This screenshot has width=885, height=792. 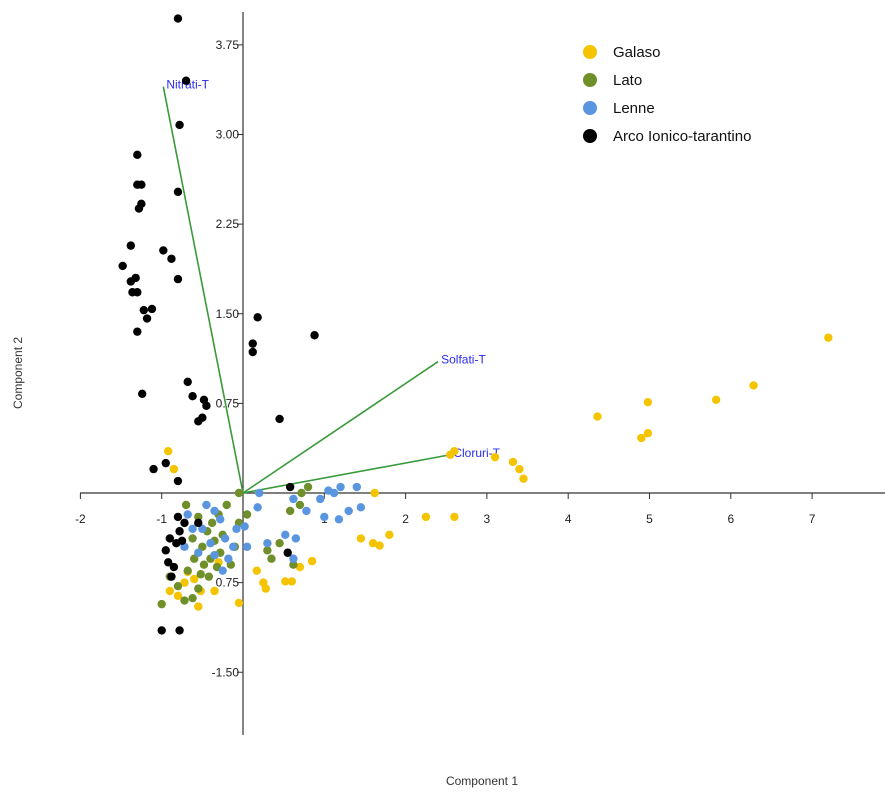 What do you see at coordinates (482, 781) in the screenshot?
I see `x-axis-title: Component 1` at bounding box center [482, 781].